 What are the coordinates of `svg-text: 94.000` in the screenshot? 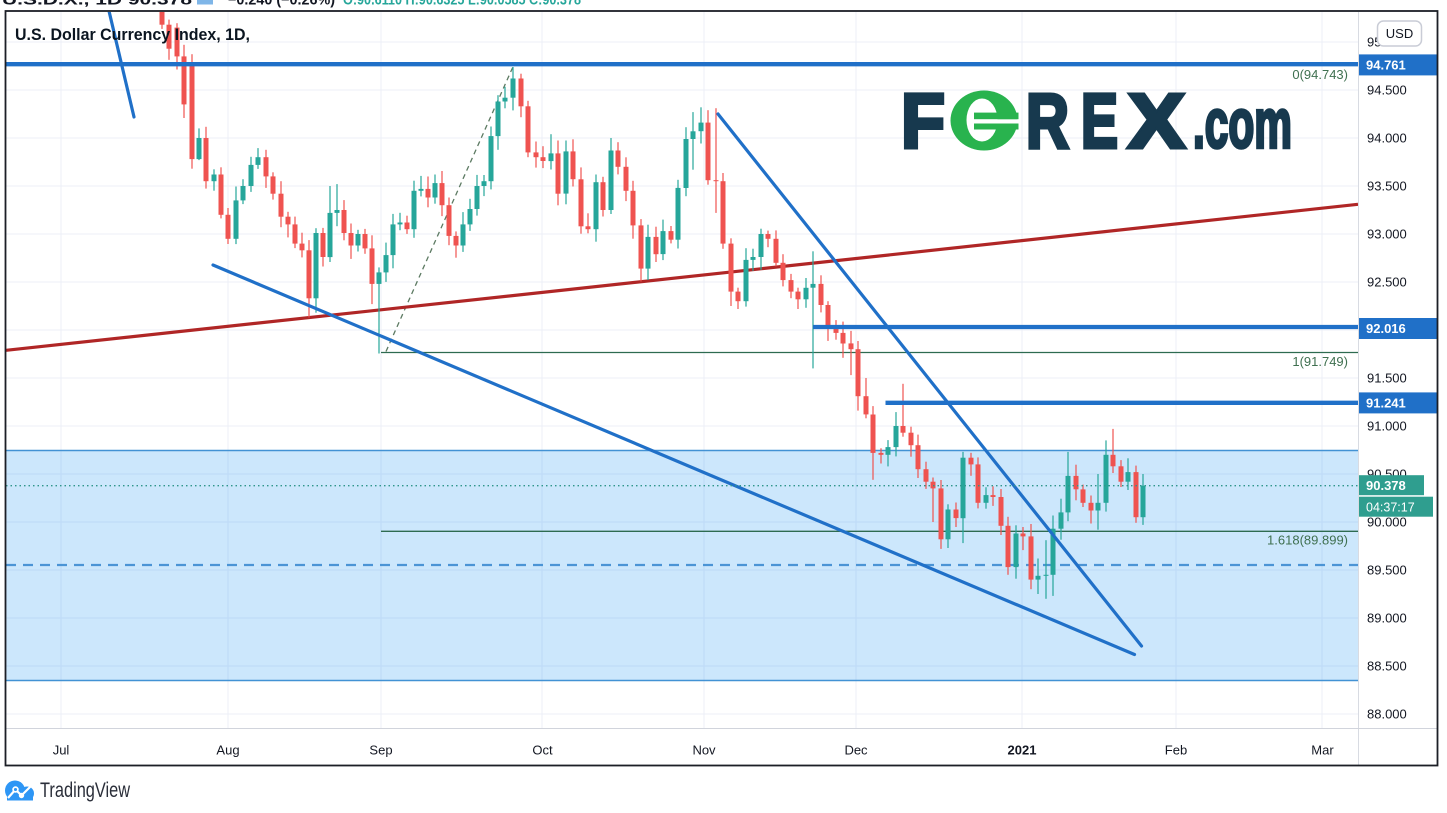 It's located at (1387, 138).